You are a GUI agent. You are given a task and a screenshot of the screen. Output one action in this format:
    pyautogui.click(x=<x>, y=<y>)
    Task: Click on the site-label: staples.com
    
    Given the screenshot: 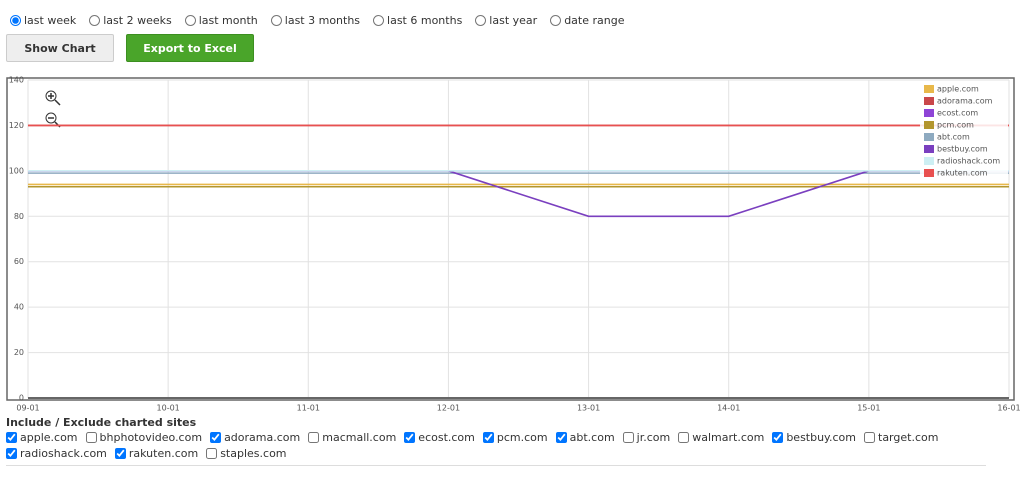 What is the action you would take?
    pyautogui.click(x=253, y=453)
    